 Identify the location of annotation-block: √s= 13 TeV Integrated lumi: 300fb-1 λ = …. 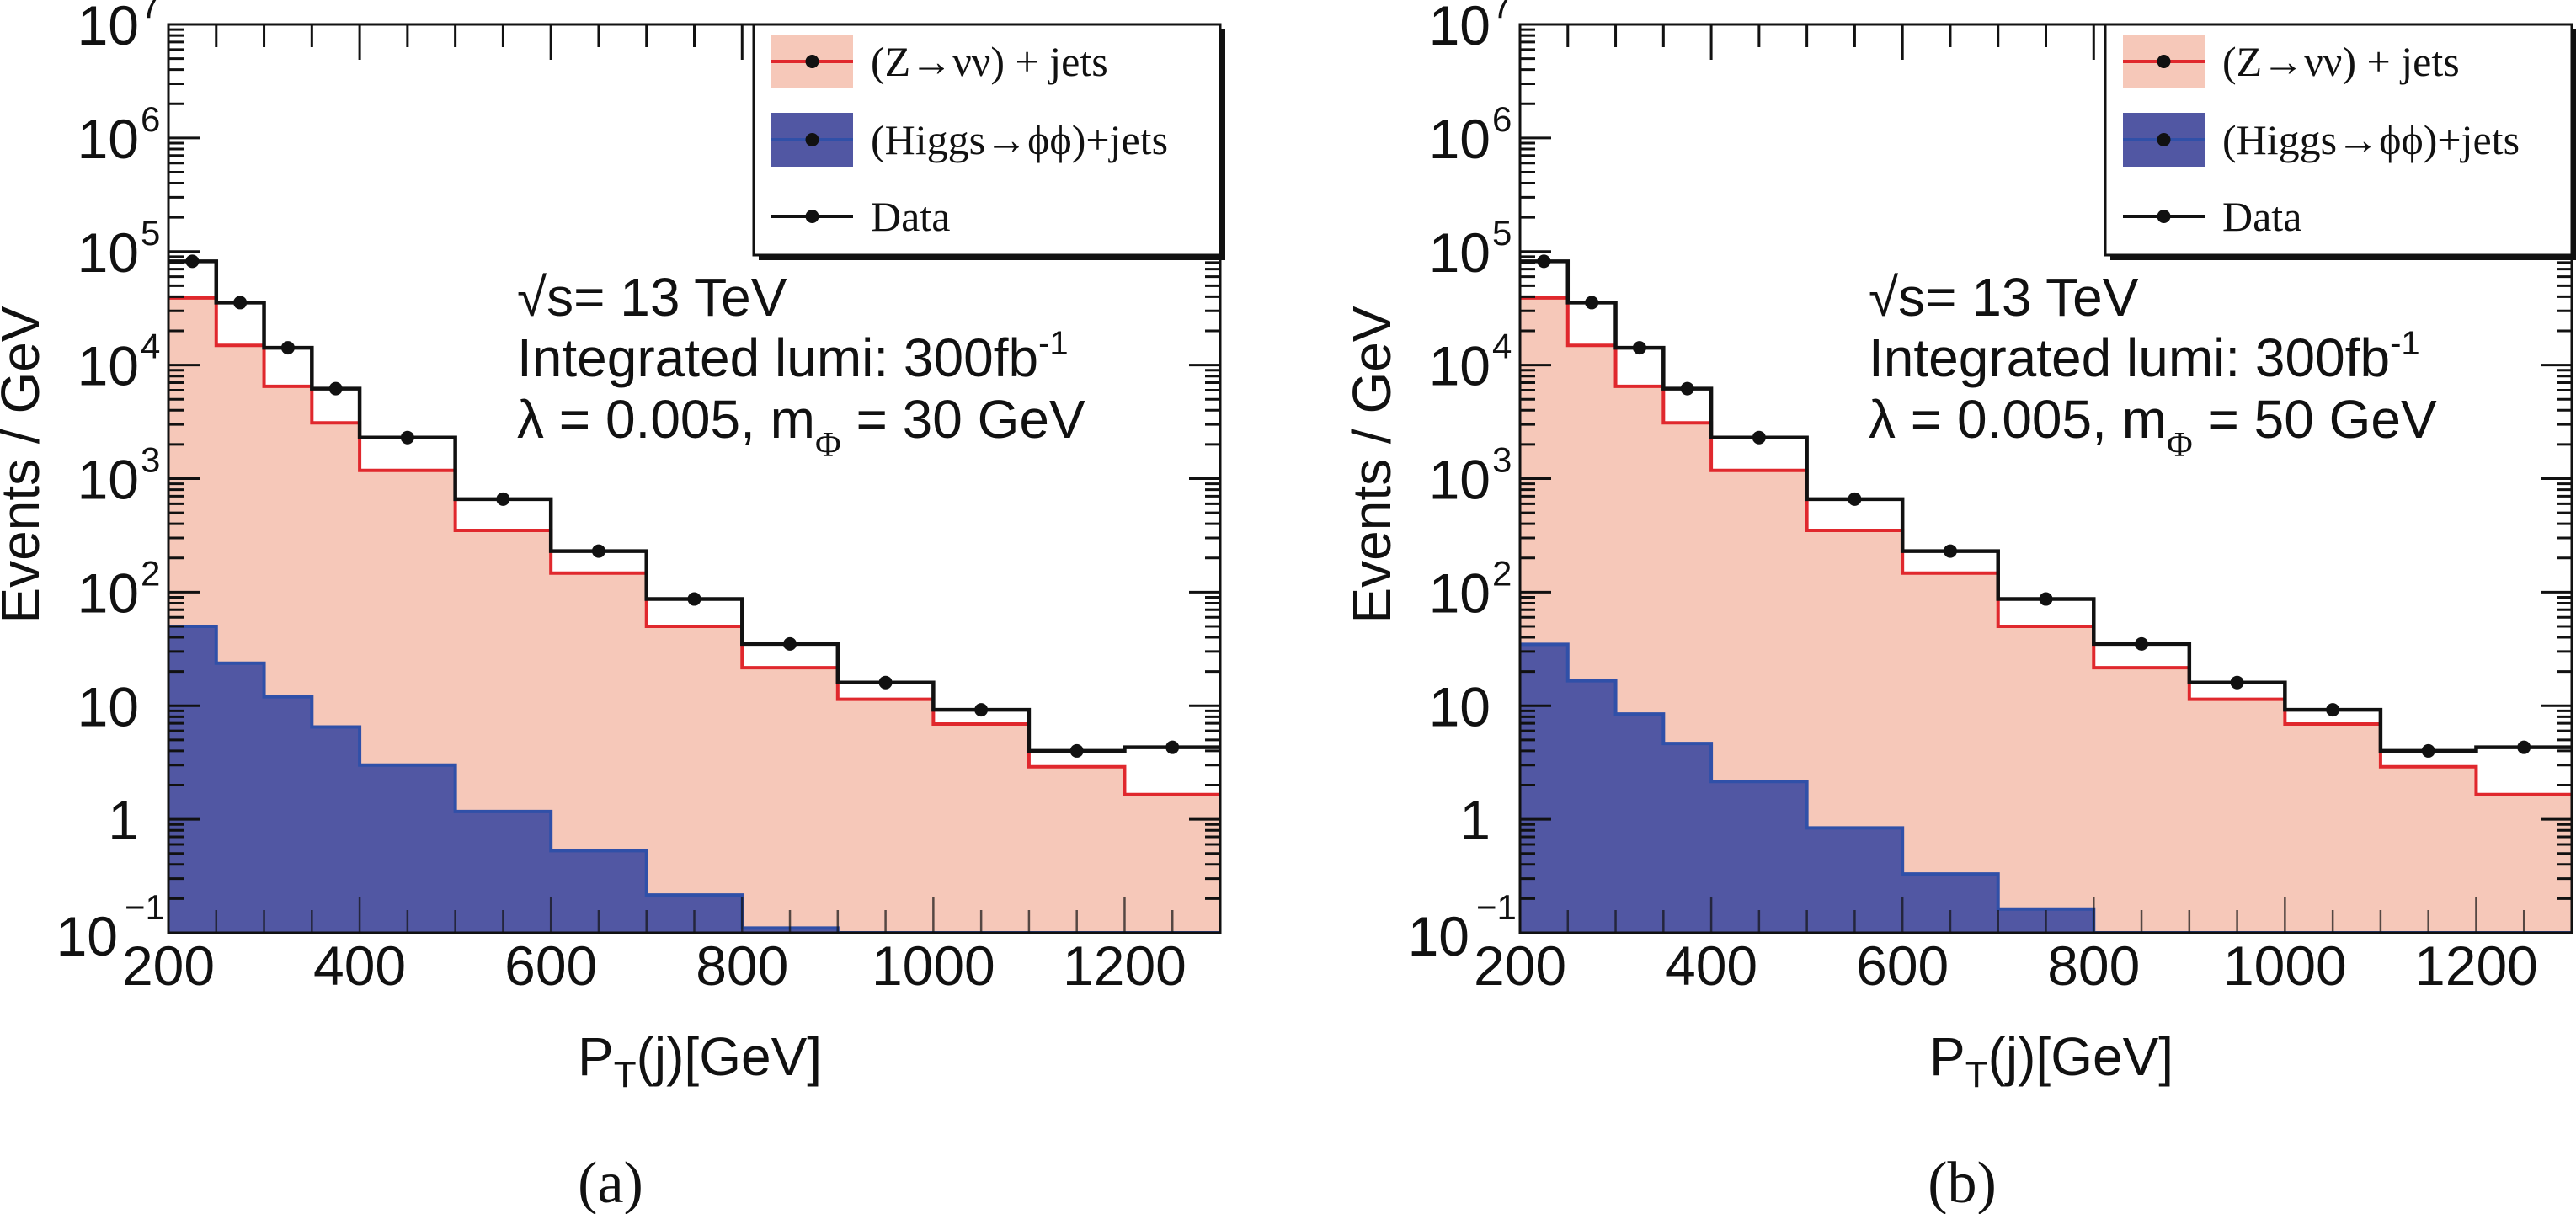
(2153, 366).